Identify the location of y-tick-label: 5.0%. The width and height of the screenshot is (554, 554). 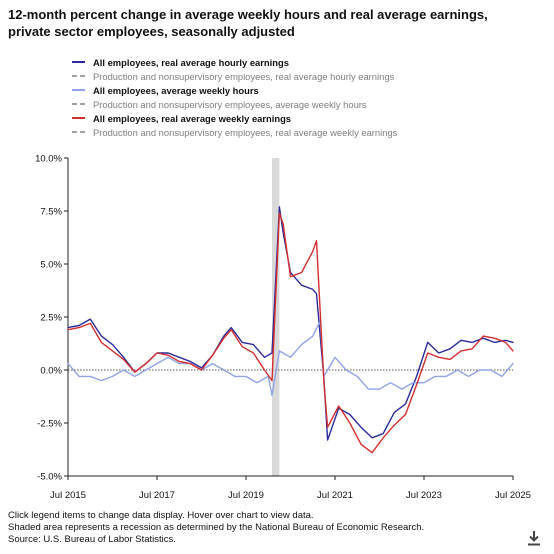
(51, 265).